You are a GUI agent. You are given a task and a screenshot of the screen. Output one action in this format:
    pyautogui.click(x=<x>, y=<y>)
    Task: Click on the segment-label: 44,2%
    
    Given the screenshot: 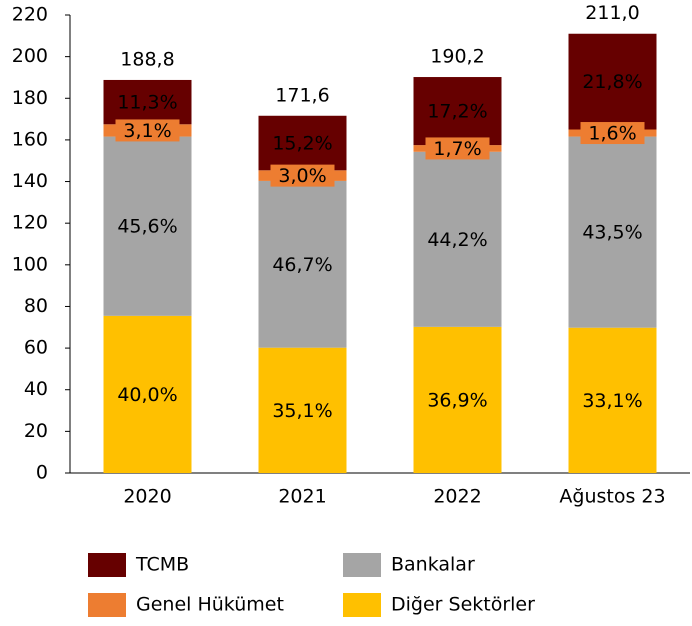 What is the action you would take?
    pyautogui.click(x=457, y=240)
    